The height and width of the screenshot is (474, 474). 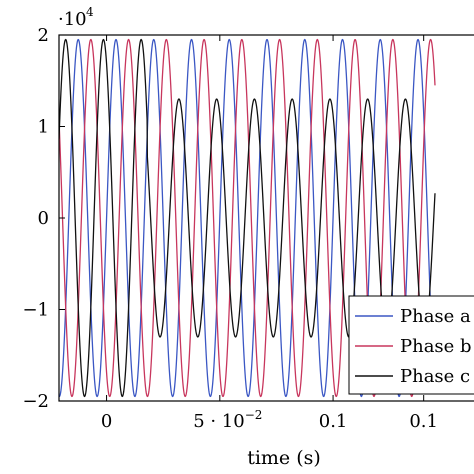 What do you see at coordinates (284, 458) in the screenshot?
I see `x-axis-label: time (s)` at bounding box center [284, 458].